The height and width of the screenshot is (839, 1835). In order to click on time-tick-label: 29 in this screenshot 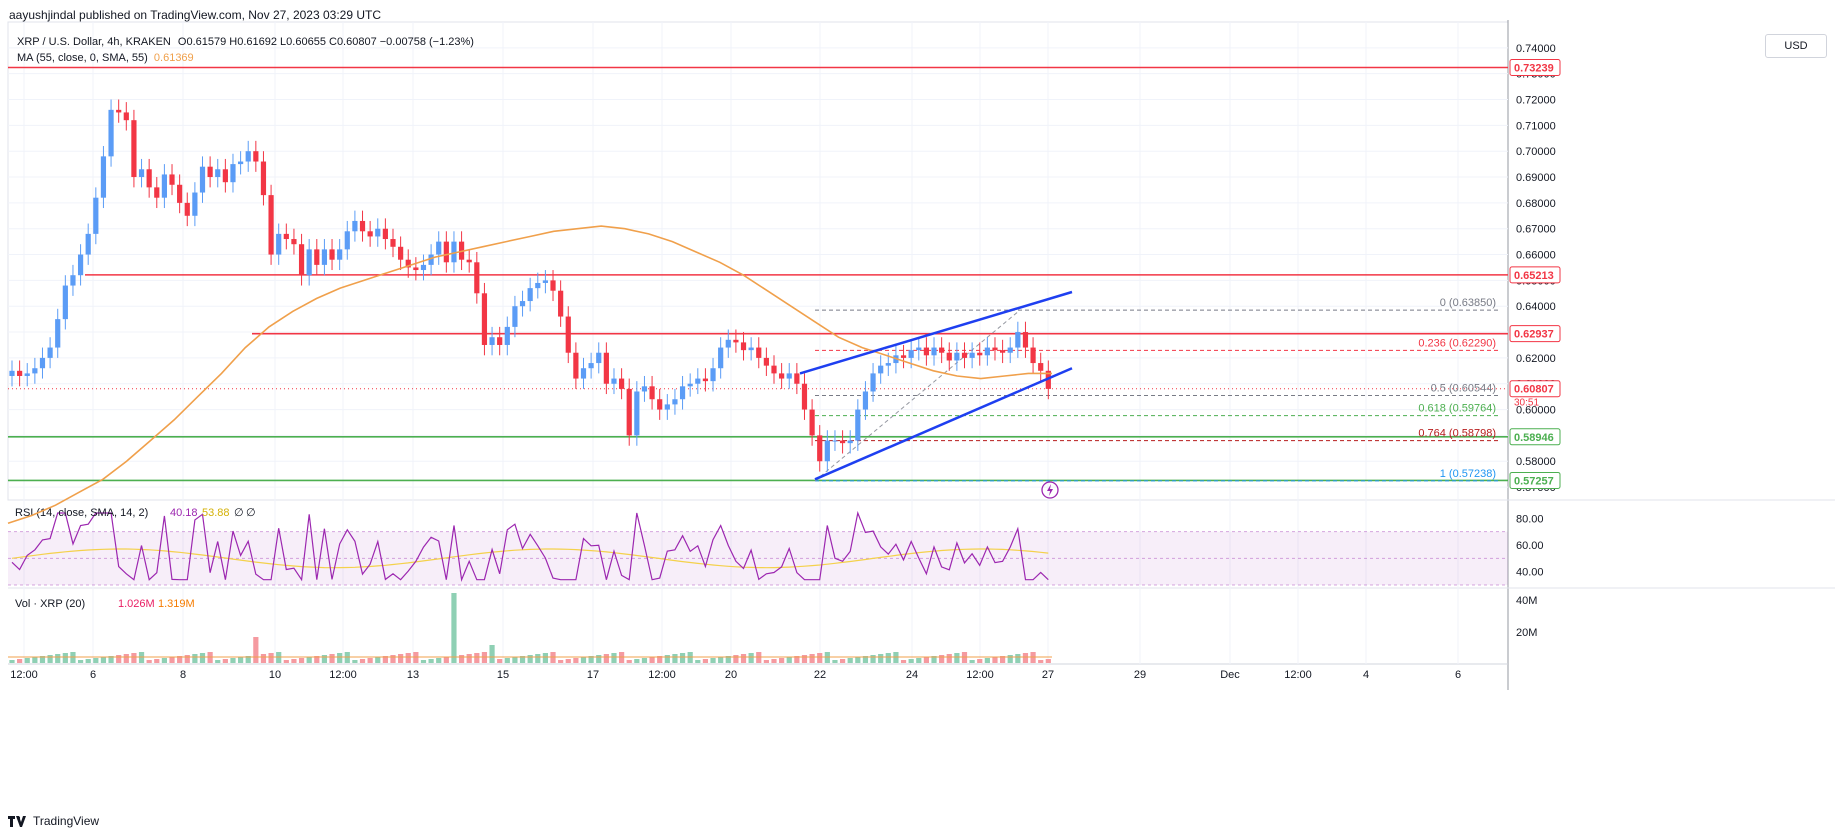, I will do `click(1140, 675)`.